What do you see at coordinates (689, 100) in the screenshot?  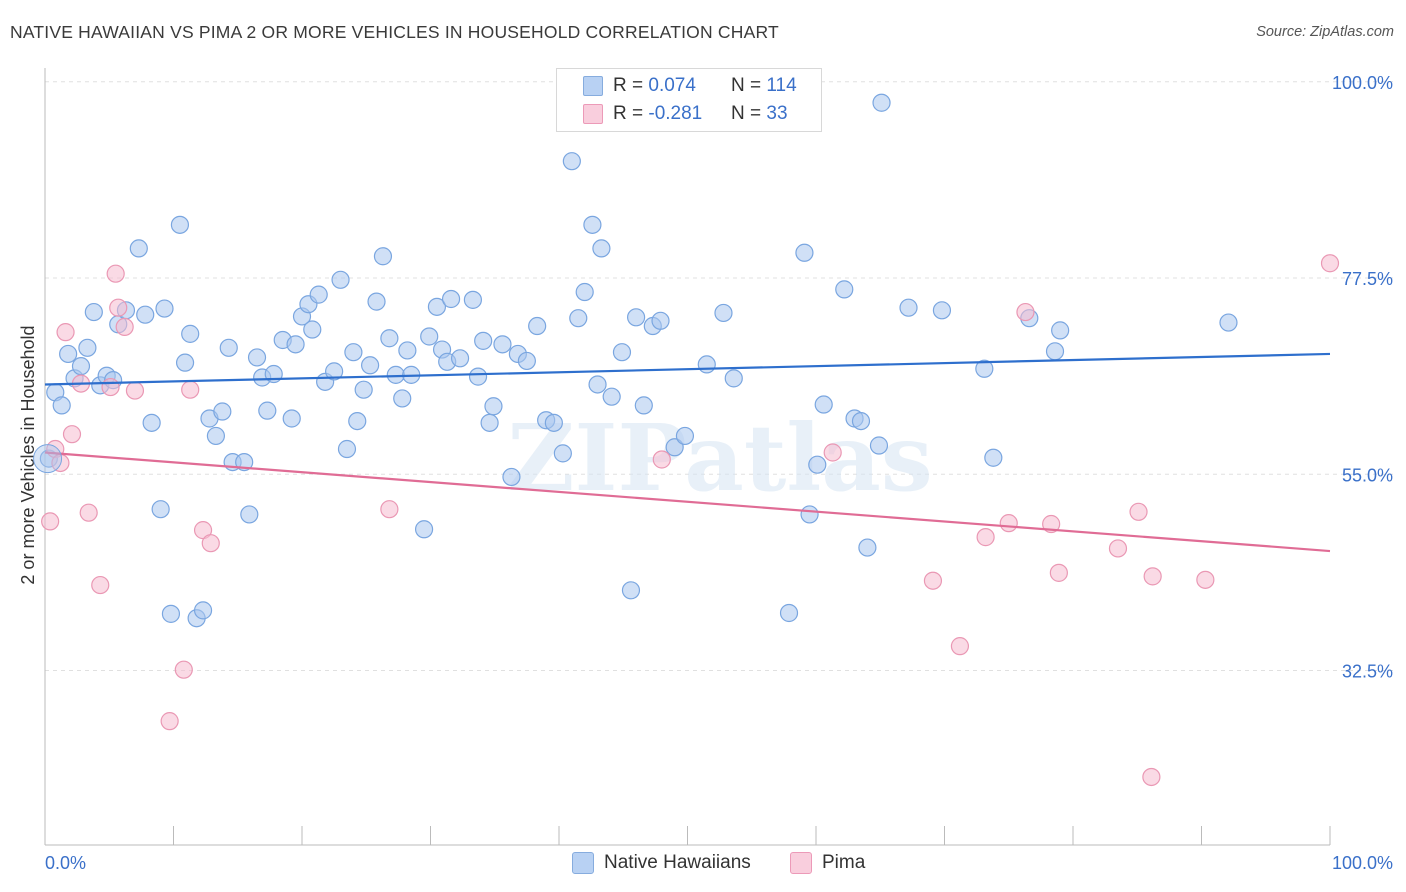 I see `correlation-legend: R = 0.074 N = 114 R = -0.281 N = 33` at bounding box center [689, 100].